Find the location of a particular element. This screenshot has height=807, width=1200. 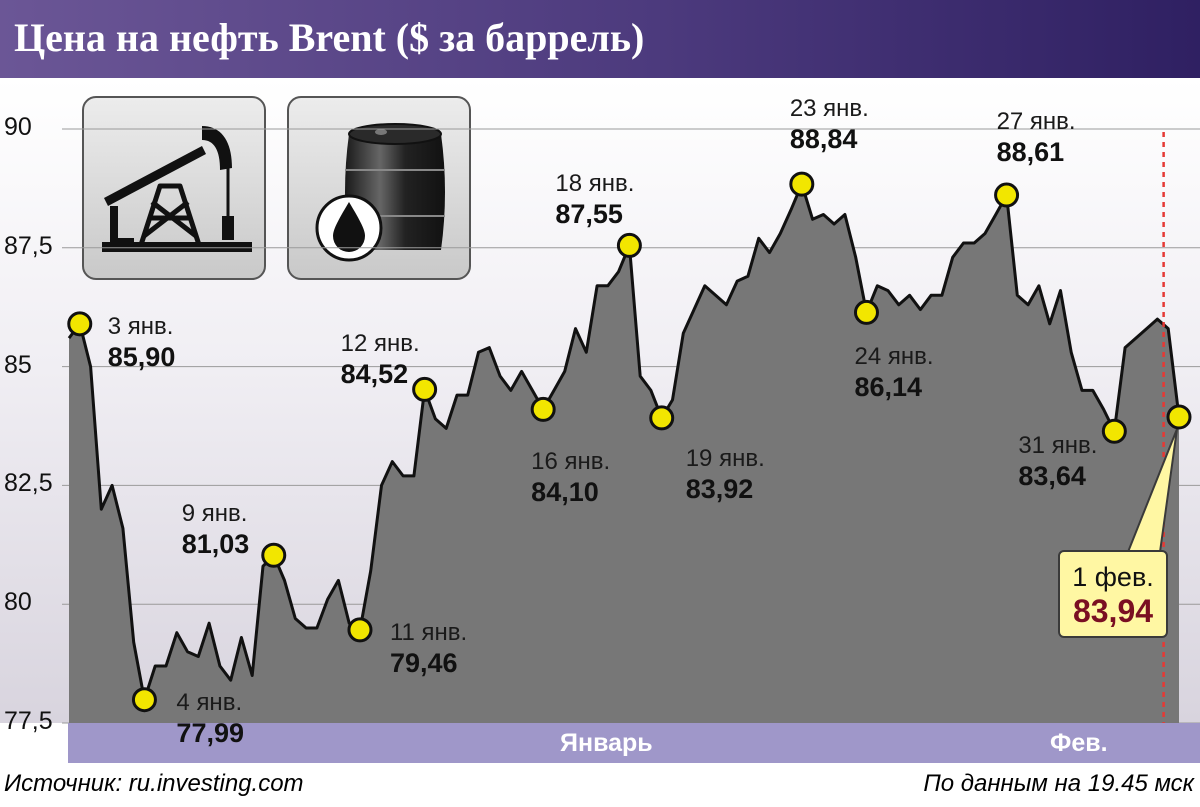

y-tick-label: 90 is located at coordinates (18, 127).